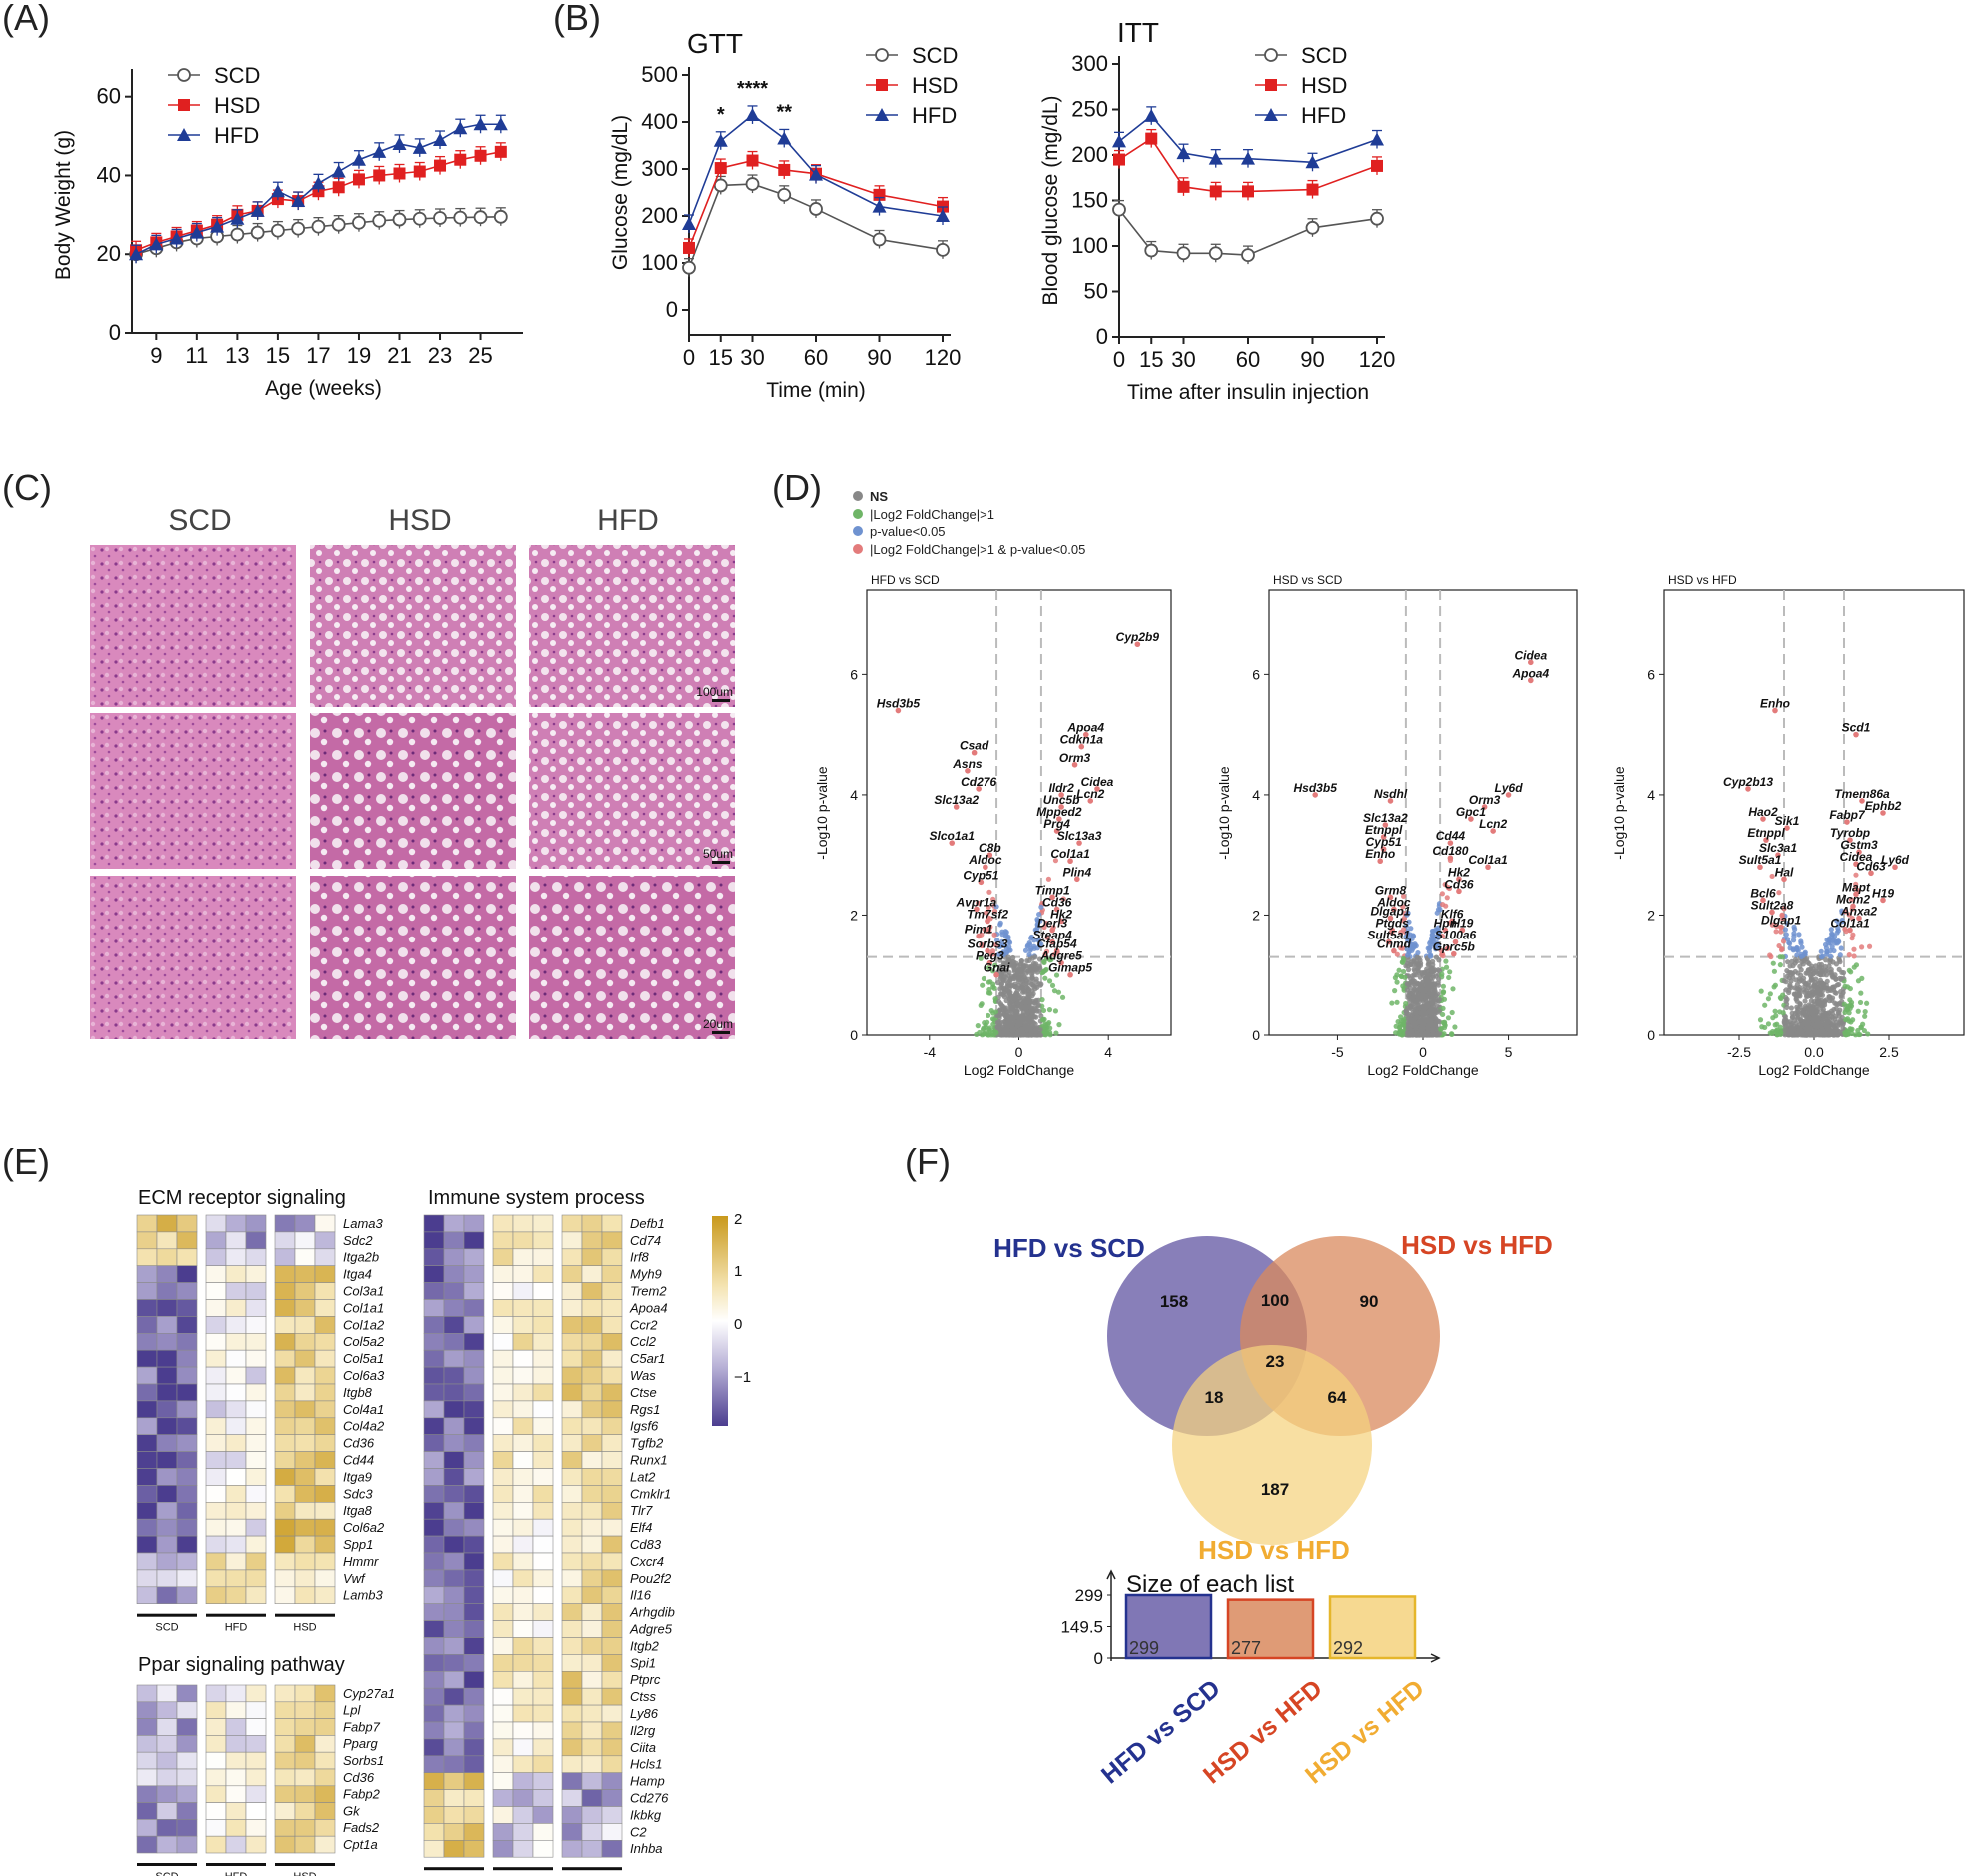 The width and height of the screenshot is (1971, 1876). Describe the element at coordinates (1775, 704) in the screenshot. I see `gene-label: Enho` at that location.